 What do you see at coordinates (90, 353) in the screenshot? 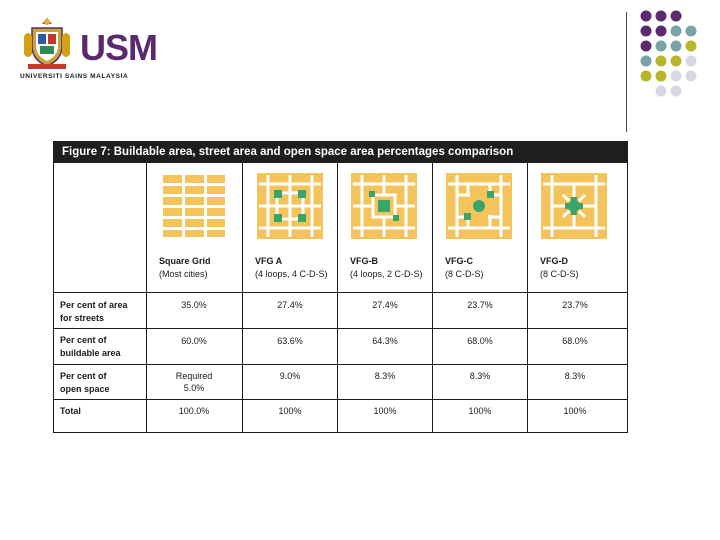
I see `row-label-line: buildable area` at bounding box center [90, 353].